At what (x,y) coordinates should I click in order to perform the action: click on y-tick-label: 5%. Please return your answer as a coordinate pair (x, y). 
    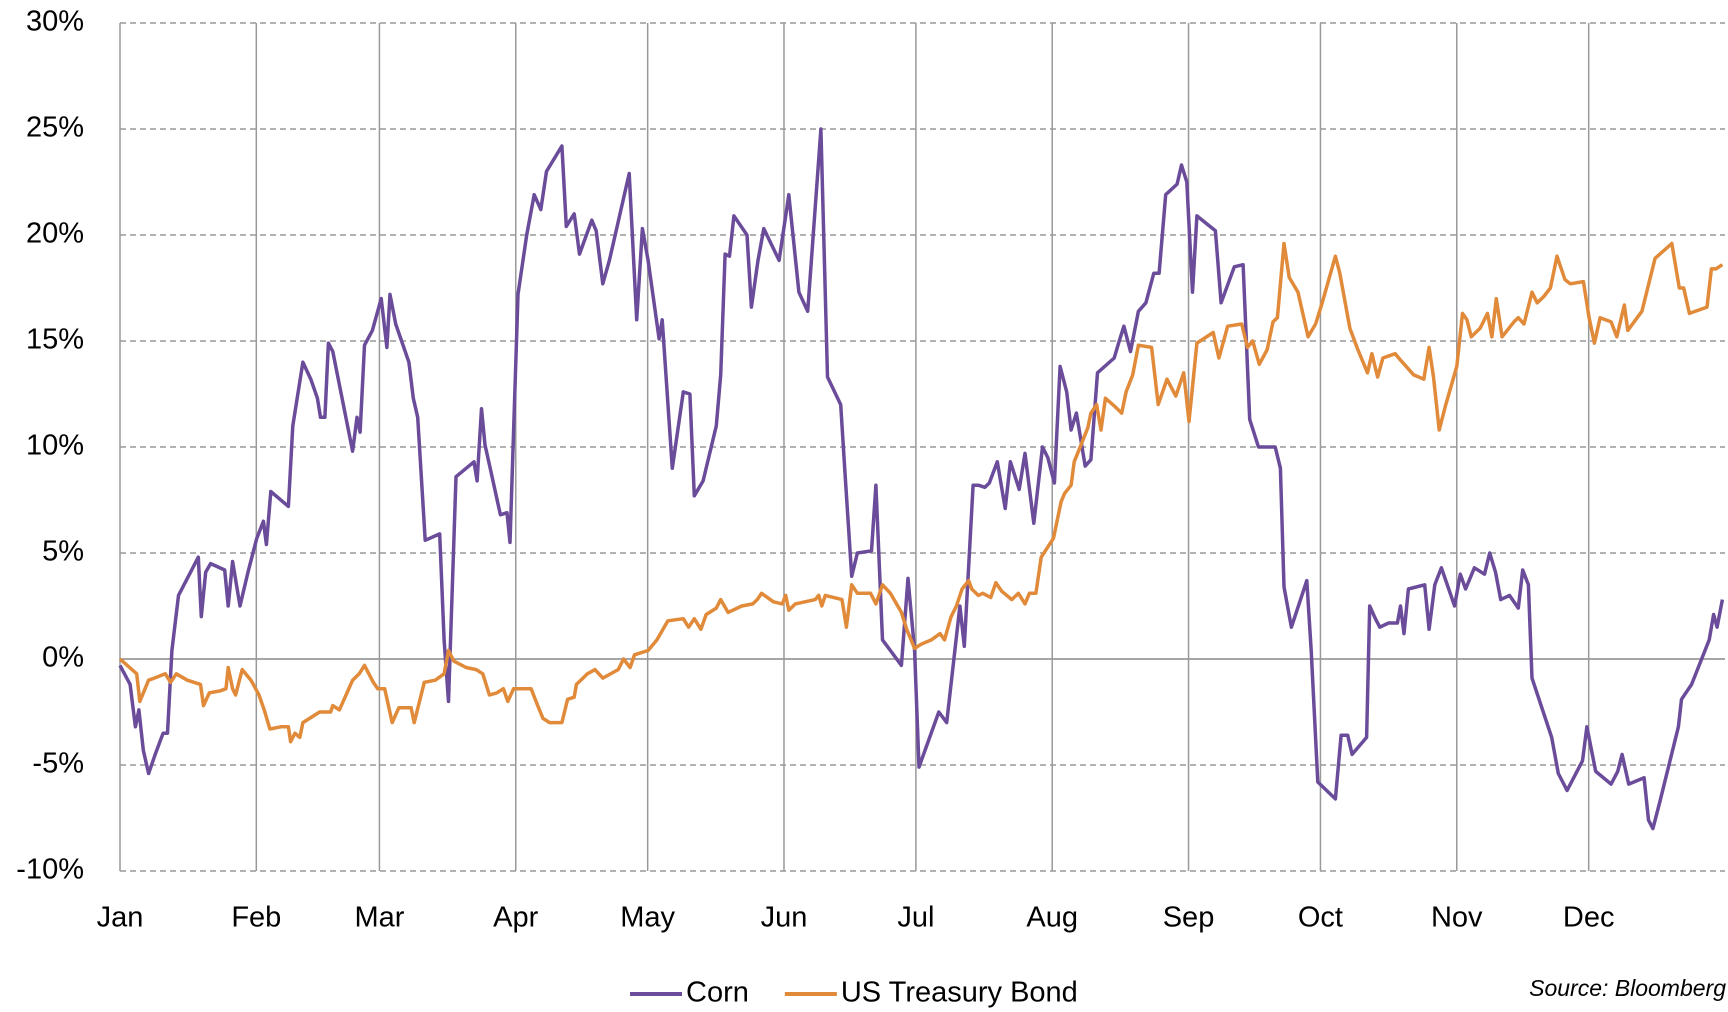
    Looking at the image, I should click on (63, 552).